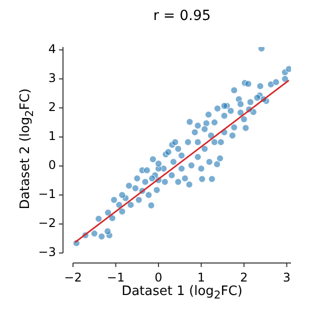  Describe the element at coordinates (73, 277) in the screenshot. I see `x-tick-label: −2` at that location.